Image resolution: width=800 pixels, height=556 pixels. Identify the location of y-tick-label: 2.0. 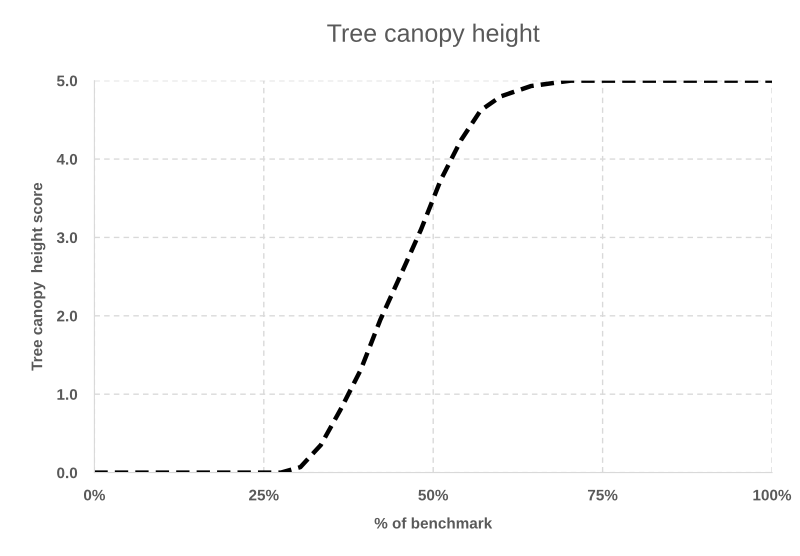
(67, 316).